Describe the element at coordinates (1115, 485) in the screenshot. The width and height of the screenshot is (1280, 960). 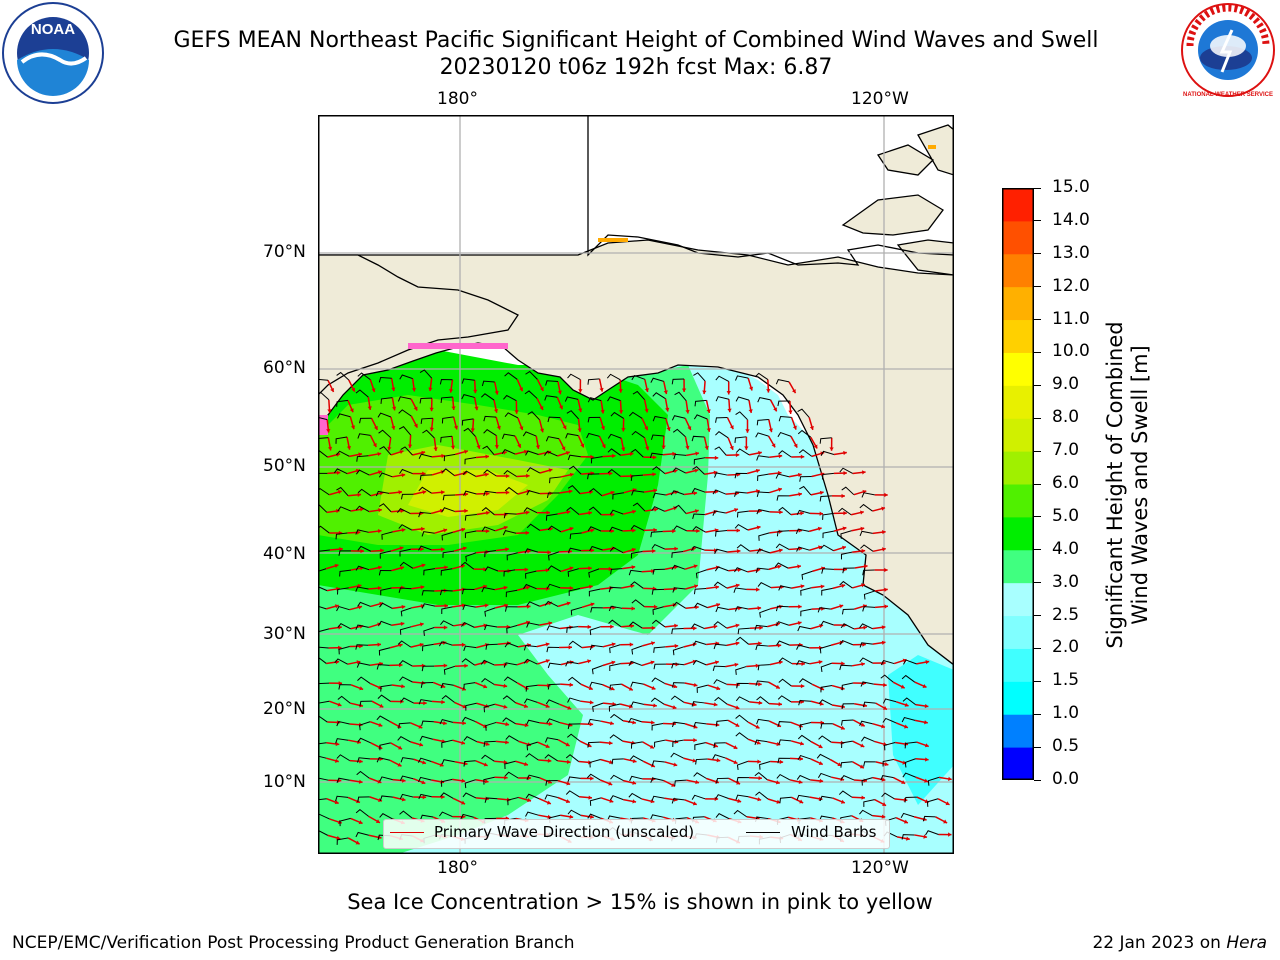
I see `colorbar-title-line1: Significant Height of Combined` at that location.